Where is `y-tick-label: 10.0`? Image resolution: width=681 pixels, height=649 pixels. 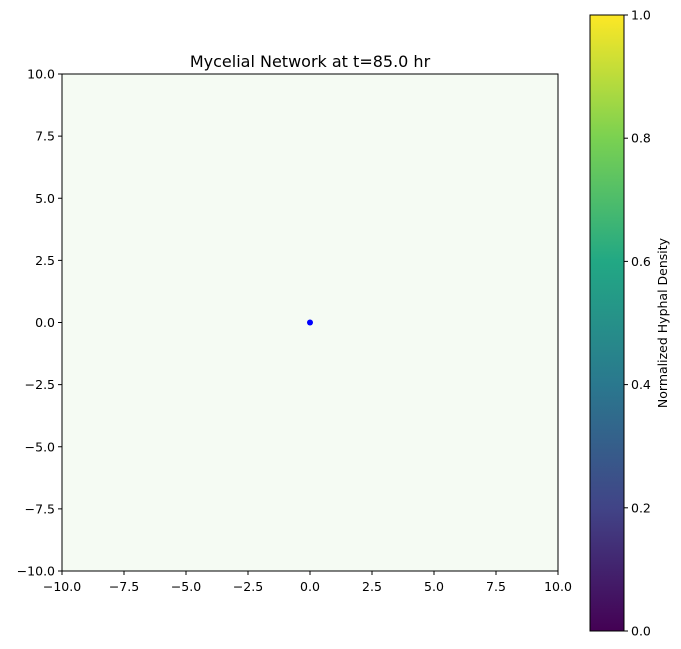 y-tick-label: 10.0 is located at coordinates (41, 74).